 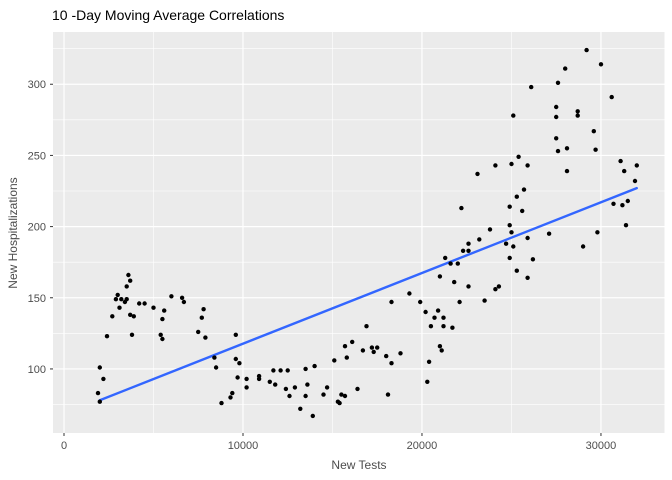 What do you see at coordinates (601, 446) in the screenshot?
I see `x-tick-label: 30000` at bounding box center [601, 446].